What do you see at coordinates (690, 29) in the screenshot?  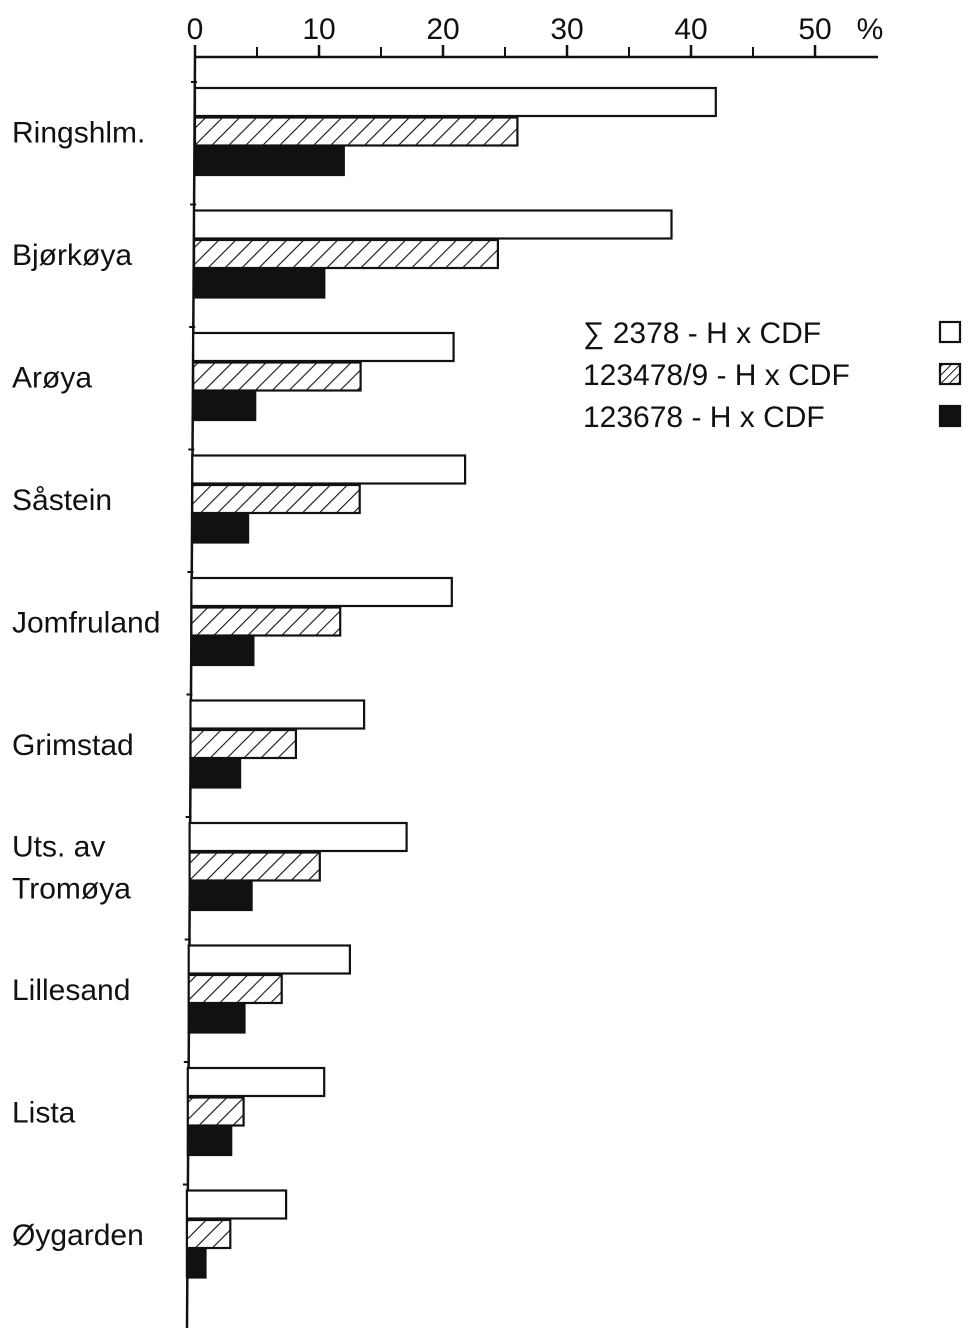 I see `x-tick-label: 40` at bounding box center [690, 29].